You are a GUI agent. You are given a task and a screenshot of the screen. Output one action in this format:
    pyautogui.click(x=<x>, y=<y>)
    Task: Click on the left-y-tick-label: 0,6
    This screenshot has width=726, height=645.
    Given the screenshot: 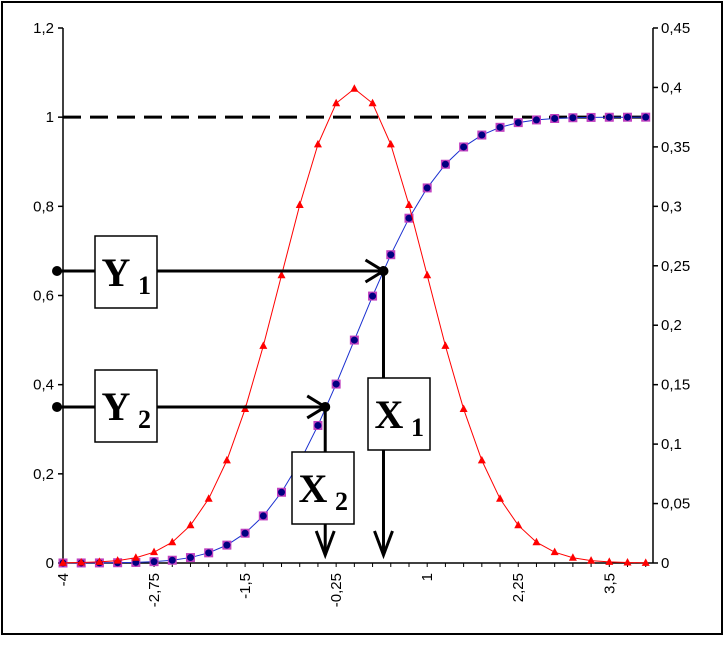 What is the action you would take?
    pyautogui.click(x=43, y=296)
    